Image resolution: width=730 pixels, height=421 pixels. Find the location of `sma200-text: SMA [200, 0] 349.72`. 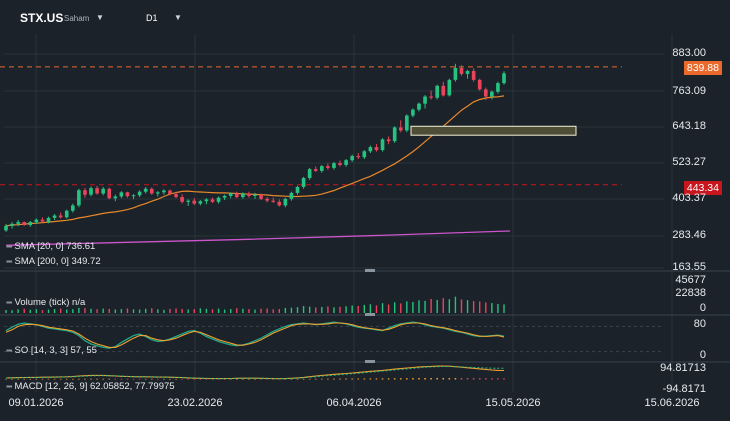

sma200-text: SMA [200, 0] 349.72 is located at coordinates (57, 261).